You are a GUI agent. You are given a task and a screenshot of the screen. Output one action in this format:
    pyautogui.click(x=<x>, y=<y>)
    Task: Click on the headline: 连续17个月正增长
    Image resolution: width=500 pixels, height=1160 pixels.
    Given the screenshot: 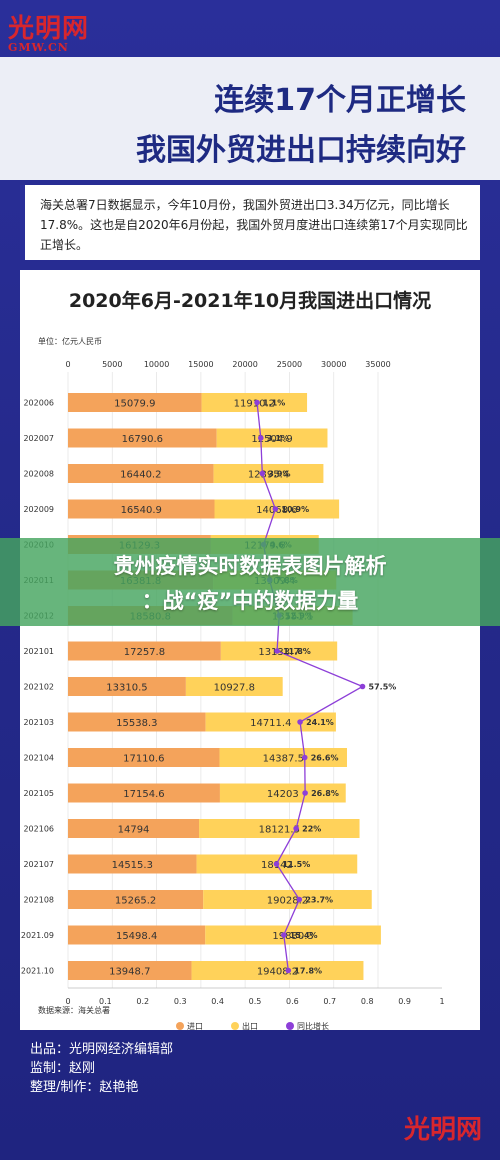 What is the action you would take?
    pyautogui.click(x=340, y=100)
    